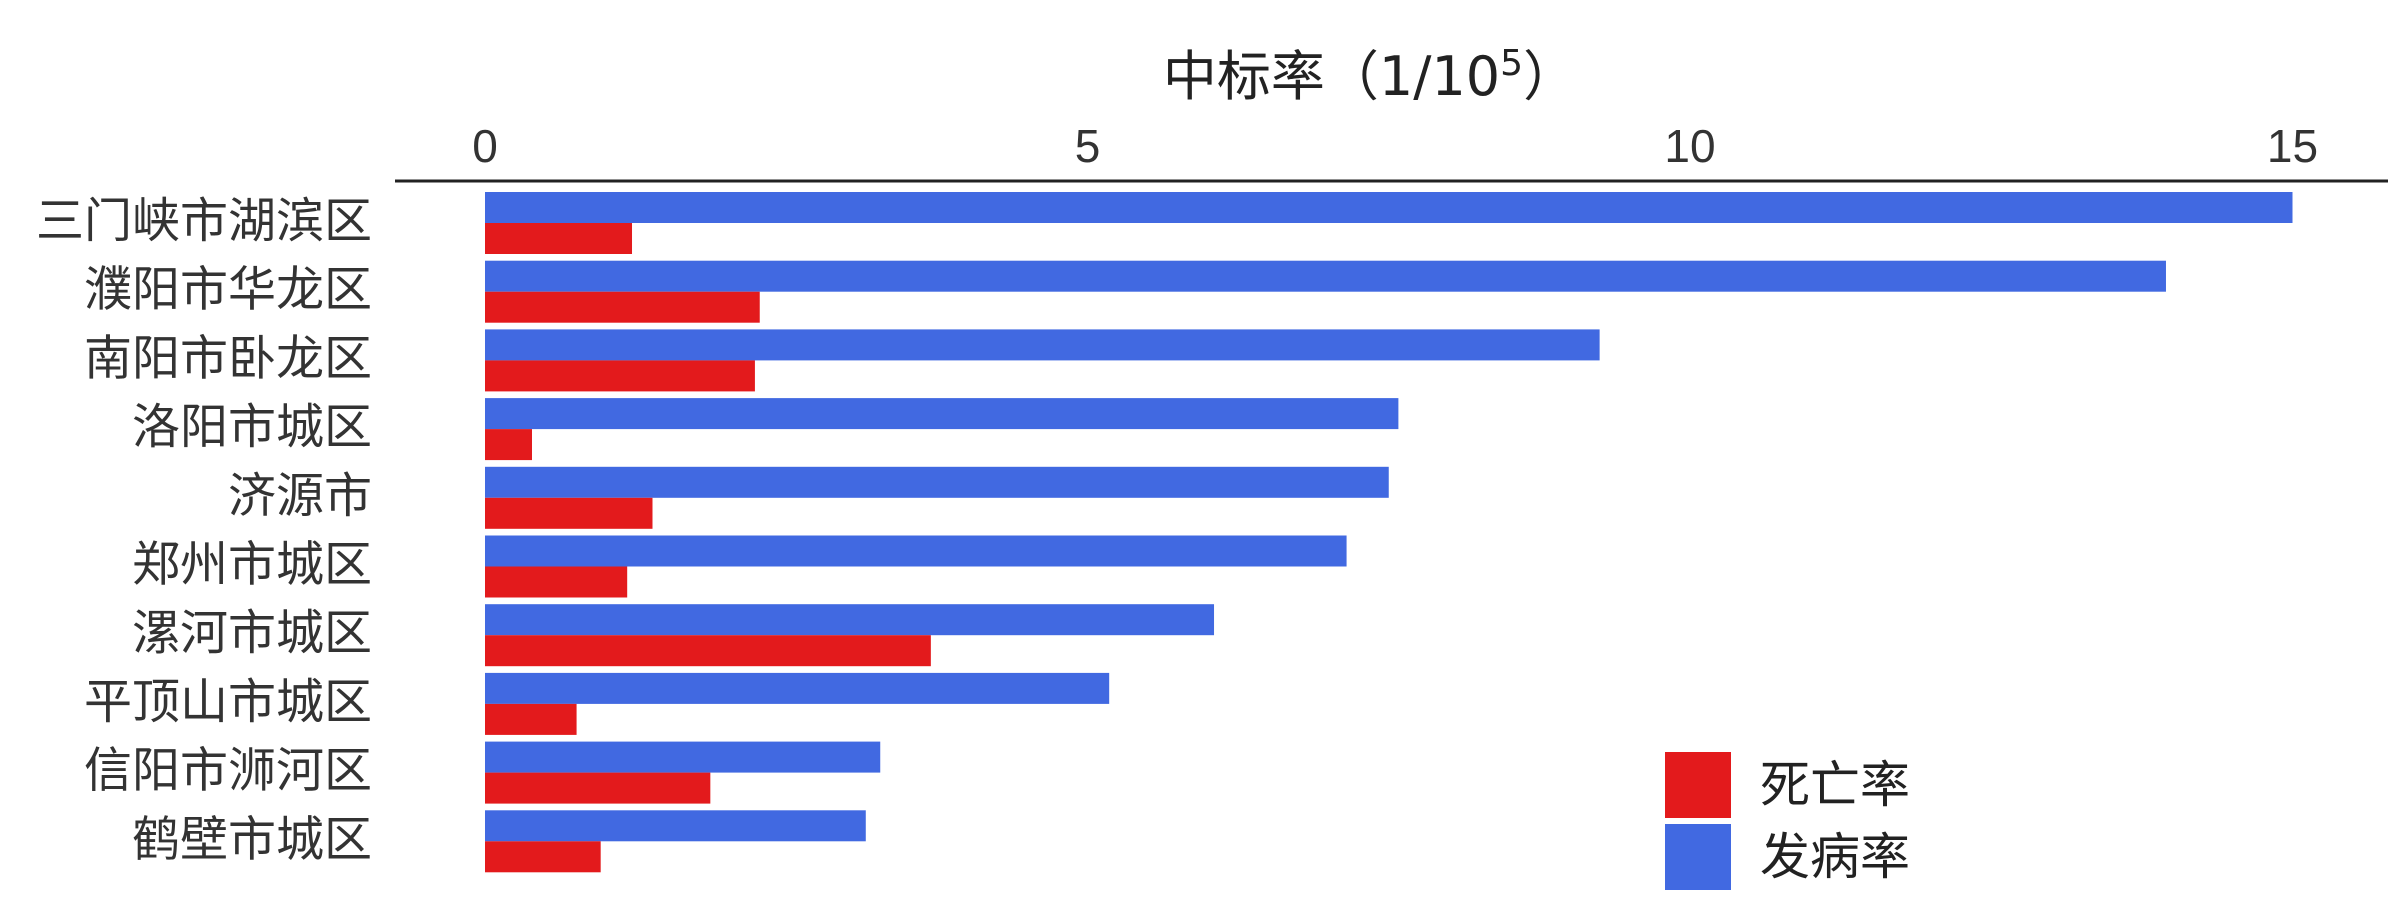 Image resolution: width=2400 pixels, height=900 pixels. I want to click on x-axis-title-close: ）, so click(1550, 76).